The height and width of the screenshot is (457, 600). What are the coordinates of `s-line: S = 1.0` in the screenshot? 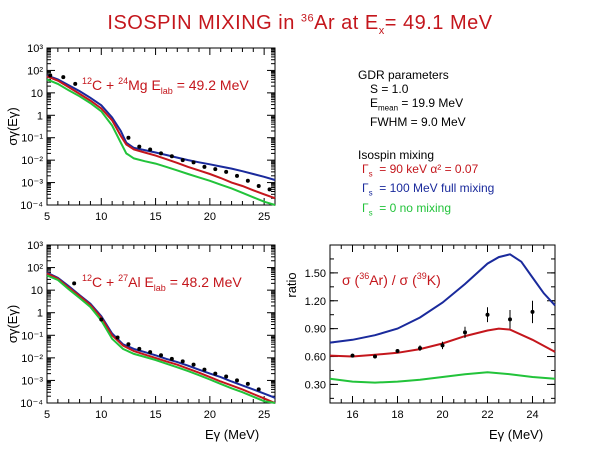 It's located at (389, 89).